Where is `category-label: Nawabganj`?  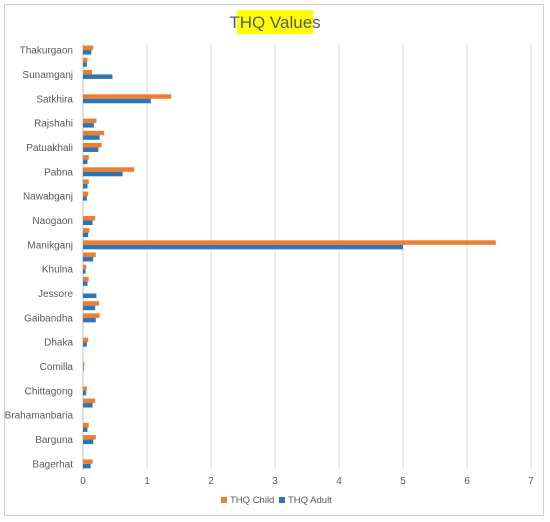 category-label: Nawabganj is located at coordinates (48, 197).